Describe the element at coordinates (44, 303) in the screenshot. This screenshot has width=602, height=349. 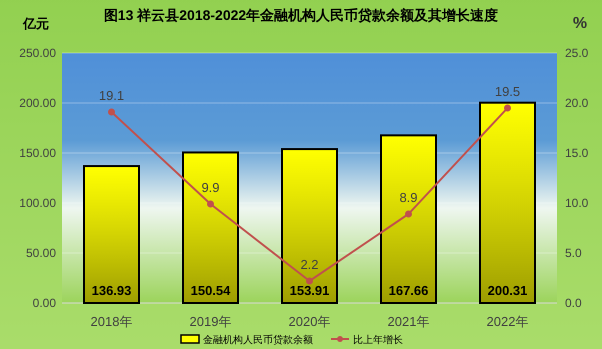
I see `y-tick-label: 0.00` at that location.